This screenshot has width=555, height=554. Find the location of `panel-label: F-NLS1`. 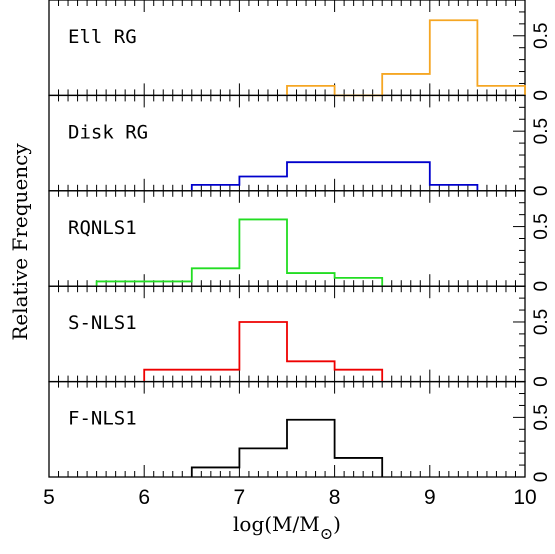

panel-label: F-NLS1 is located at coordinates (102, 419).